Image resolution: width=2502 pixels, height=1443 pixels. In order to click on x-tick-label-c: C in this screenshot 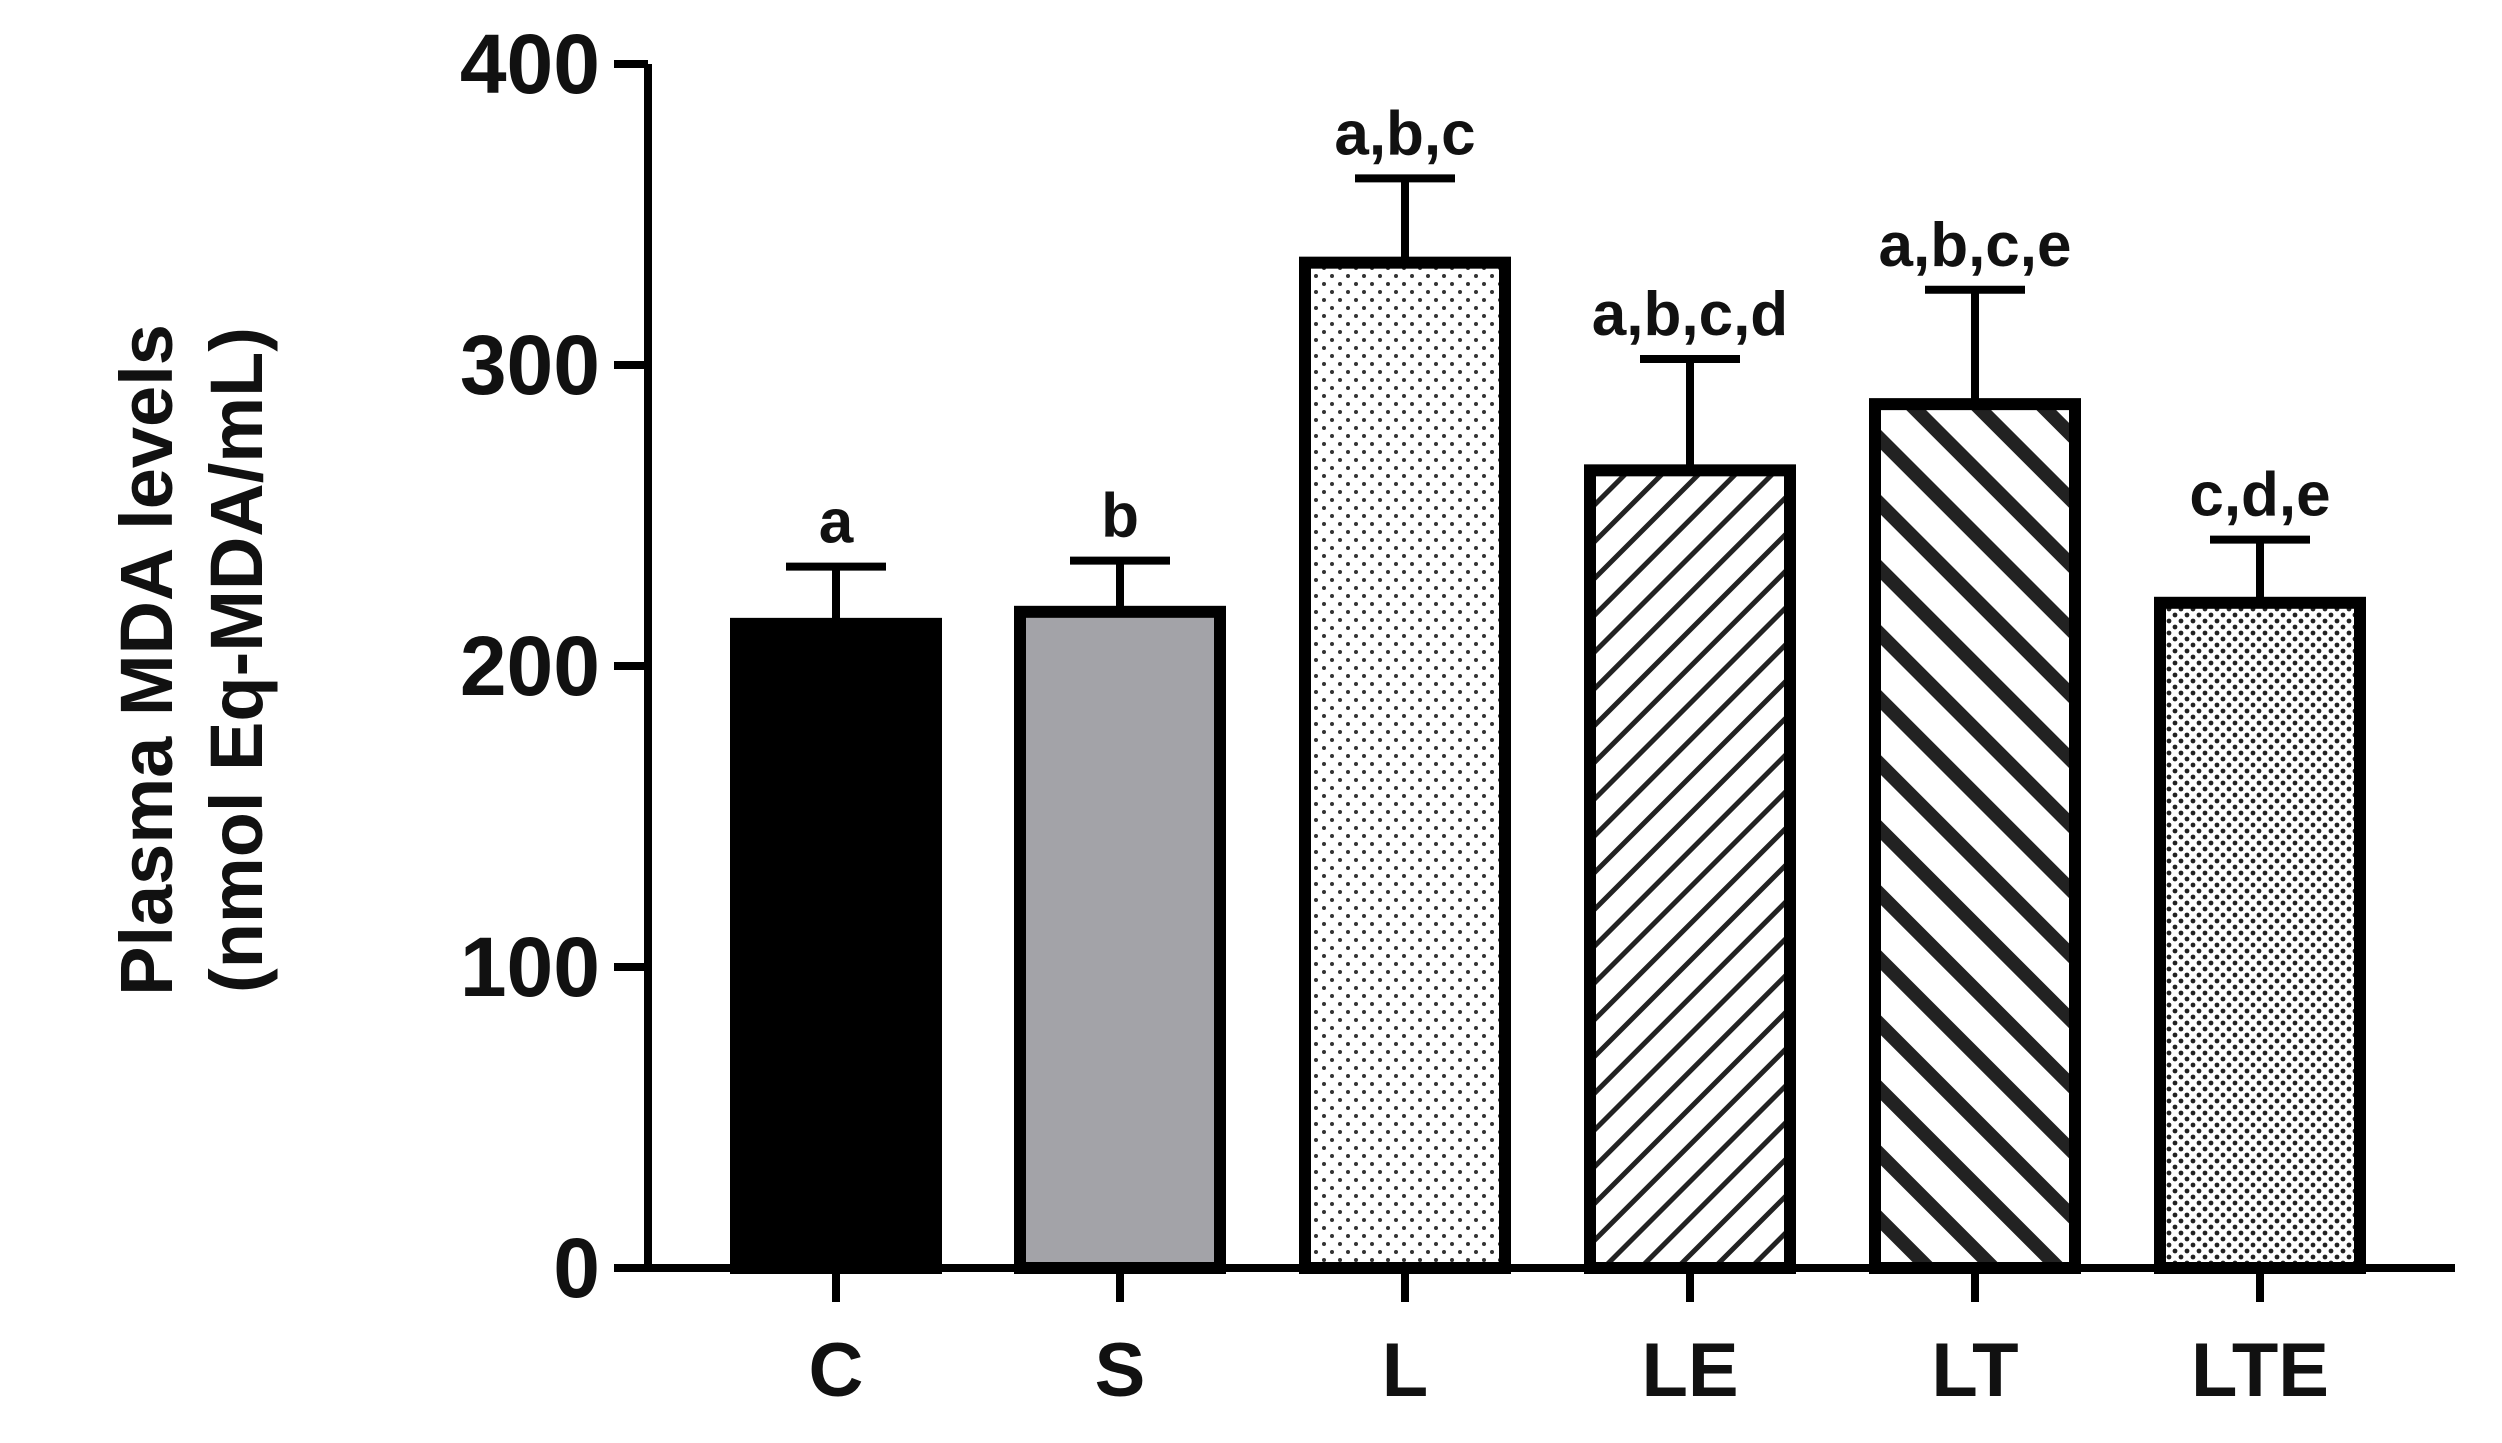, I will do `click(836, 1370)`.